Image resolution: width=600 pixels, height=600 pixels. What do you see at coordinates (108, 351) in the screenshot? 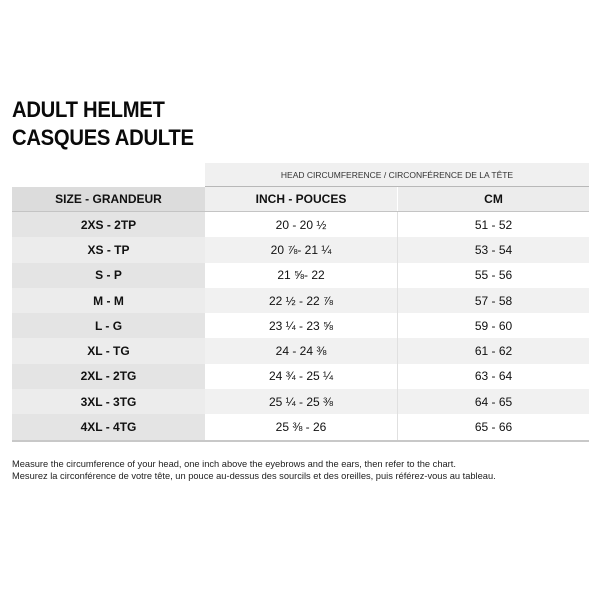
I see `size-cell: XL - TG` at bounding box center [108, 351].